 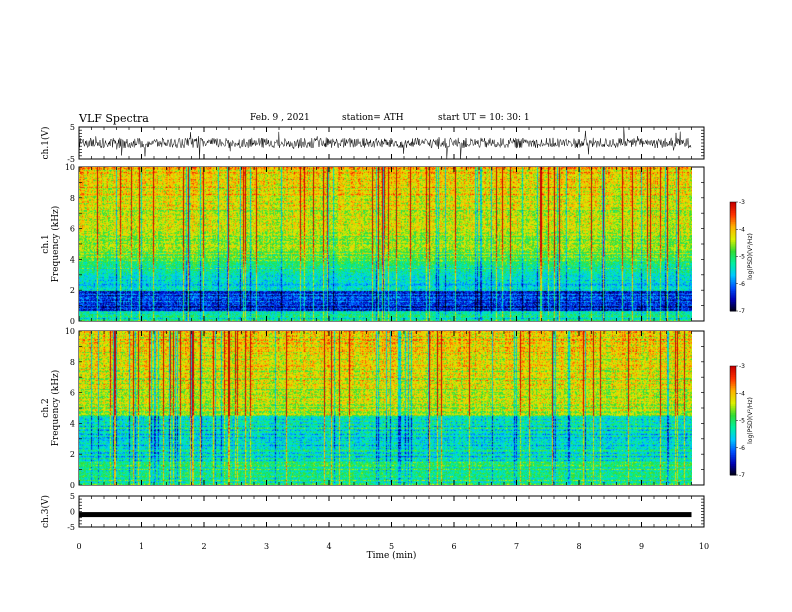 What do you see at coordinates (742, 448) in the screenshot?
I see `colorbar-tick-label: -6` at bounding box center [742, 448].